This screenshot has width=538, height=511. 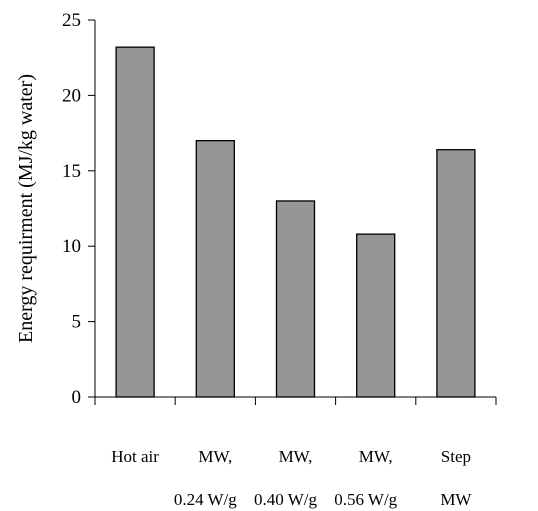 What do you see at coordinates (71, 246) in the screenshot?
I see `y-tick-label: 10` at bounding box center [71, 246].